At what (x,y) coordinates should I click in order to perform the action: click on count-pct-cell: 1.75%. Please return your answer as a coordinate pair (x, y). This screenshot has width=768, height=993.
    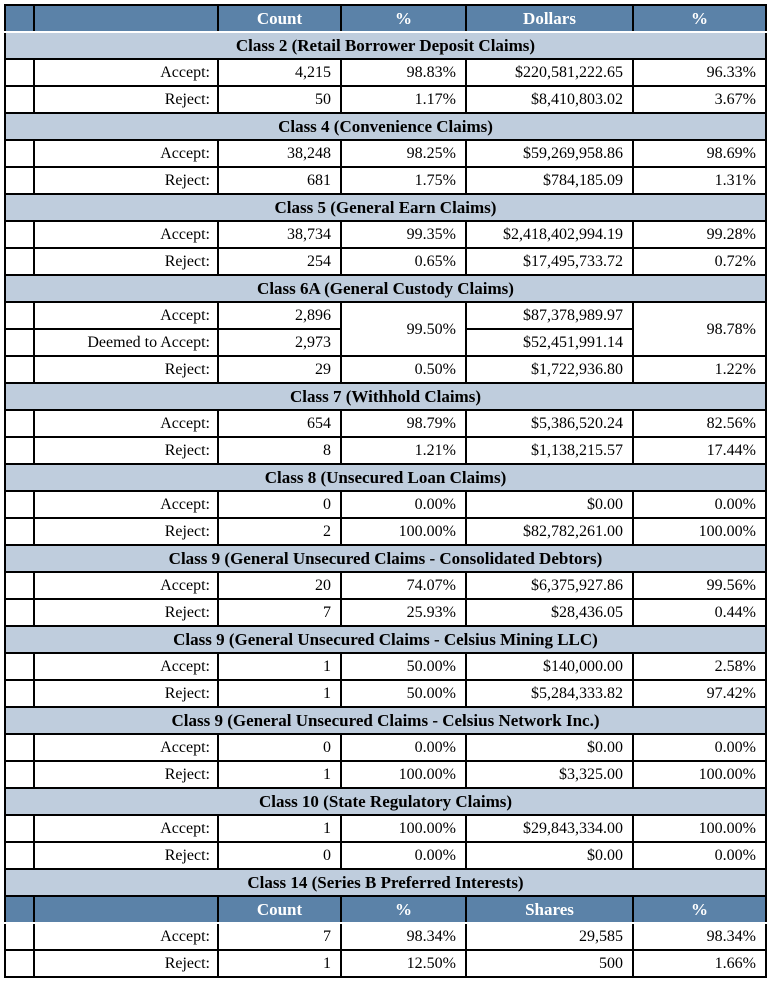
    Looking at the image, I should click on (403, 180).